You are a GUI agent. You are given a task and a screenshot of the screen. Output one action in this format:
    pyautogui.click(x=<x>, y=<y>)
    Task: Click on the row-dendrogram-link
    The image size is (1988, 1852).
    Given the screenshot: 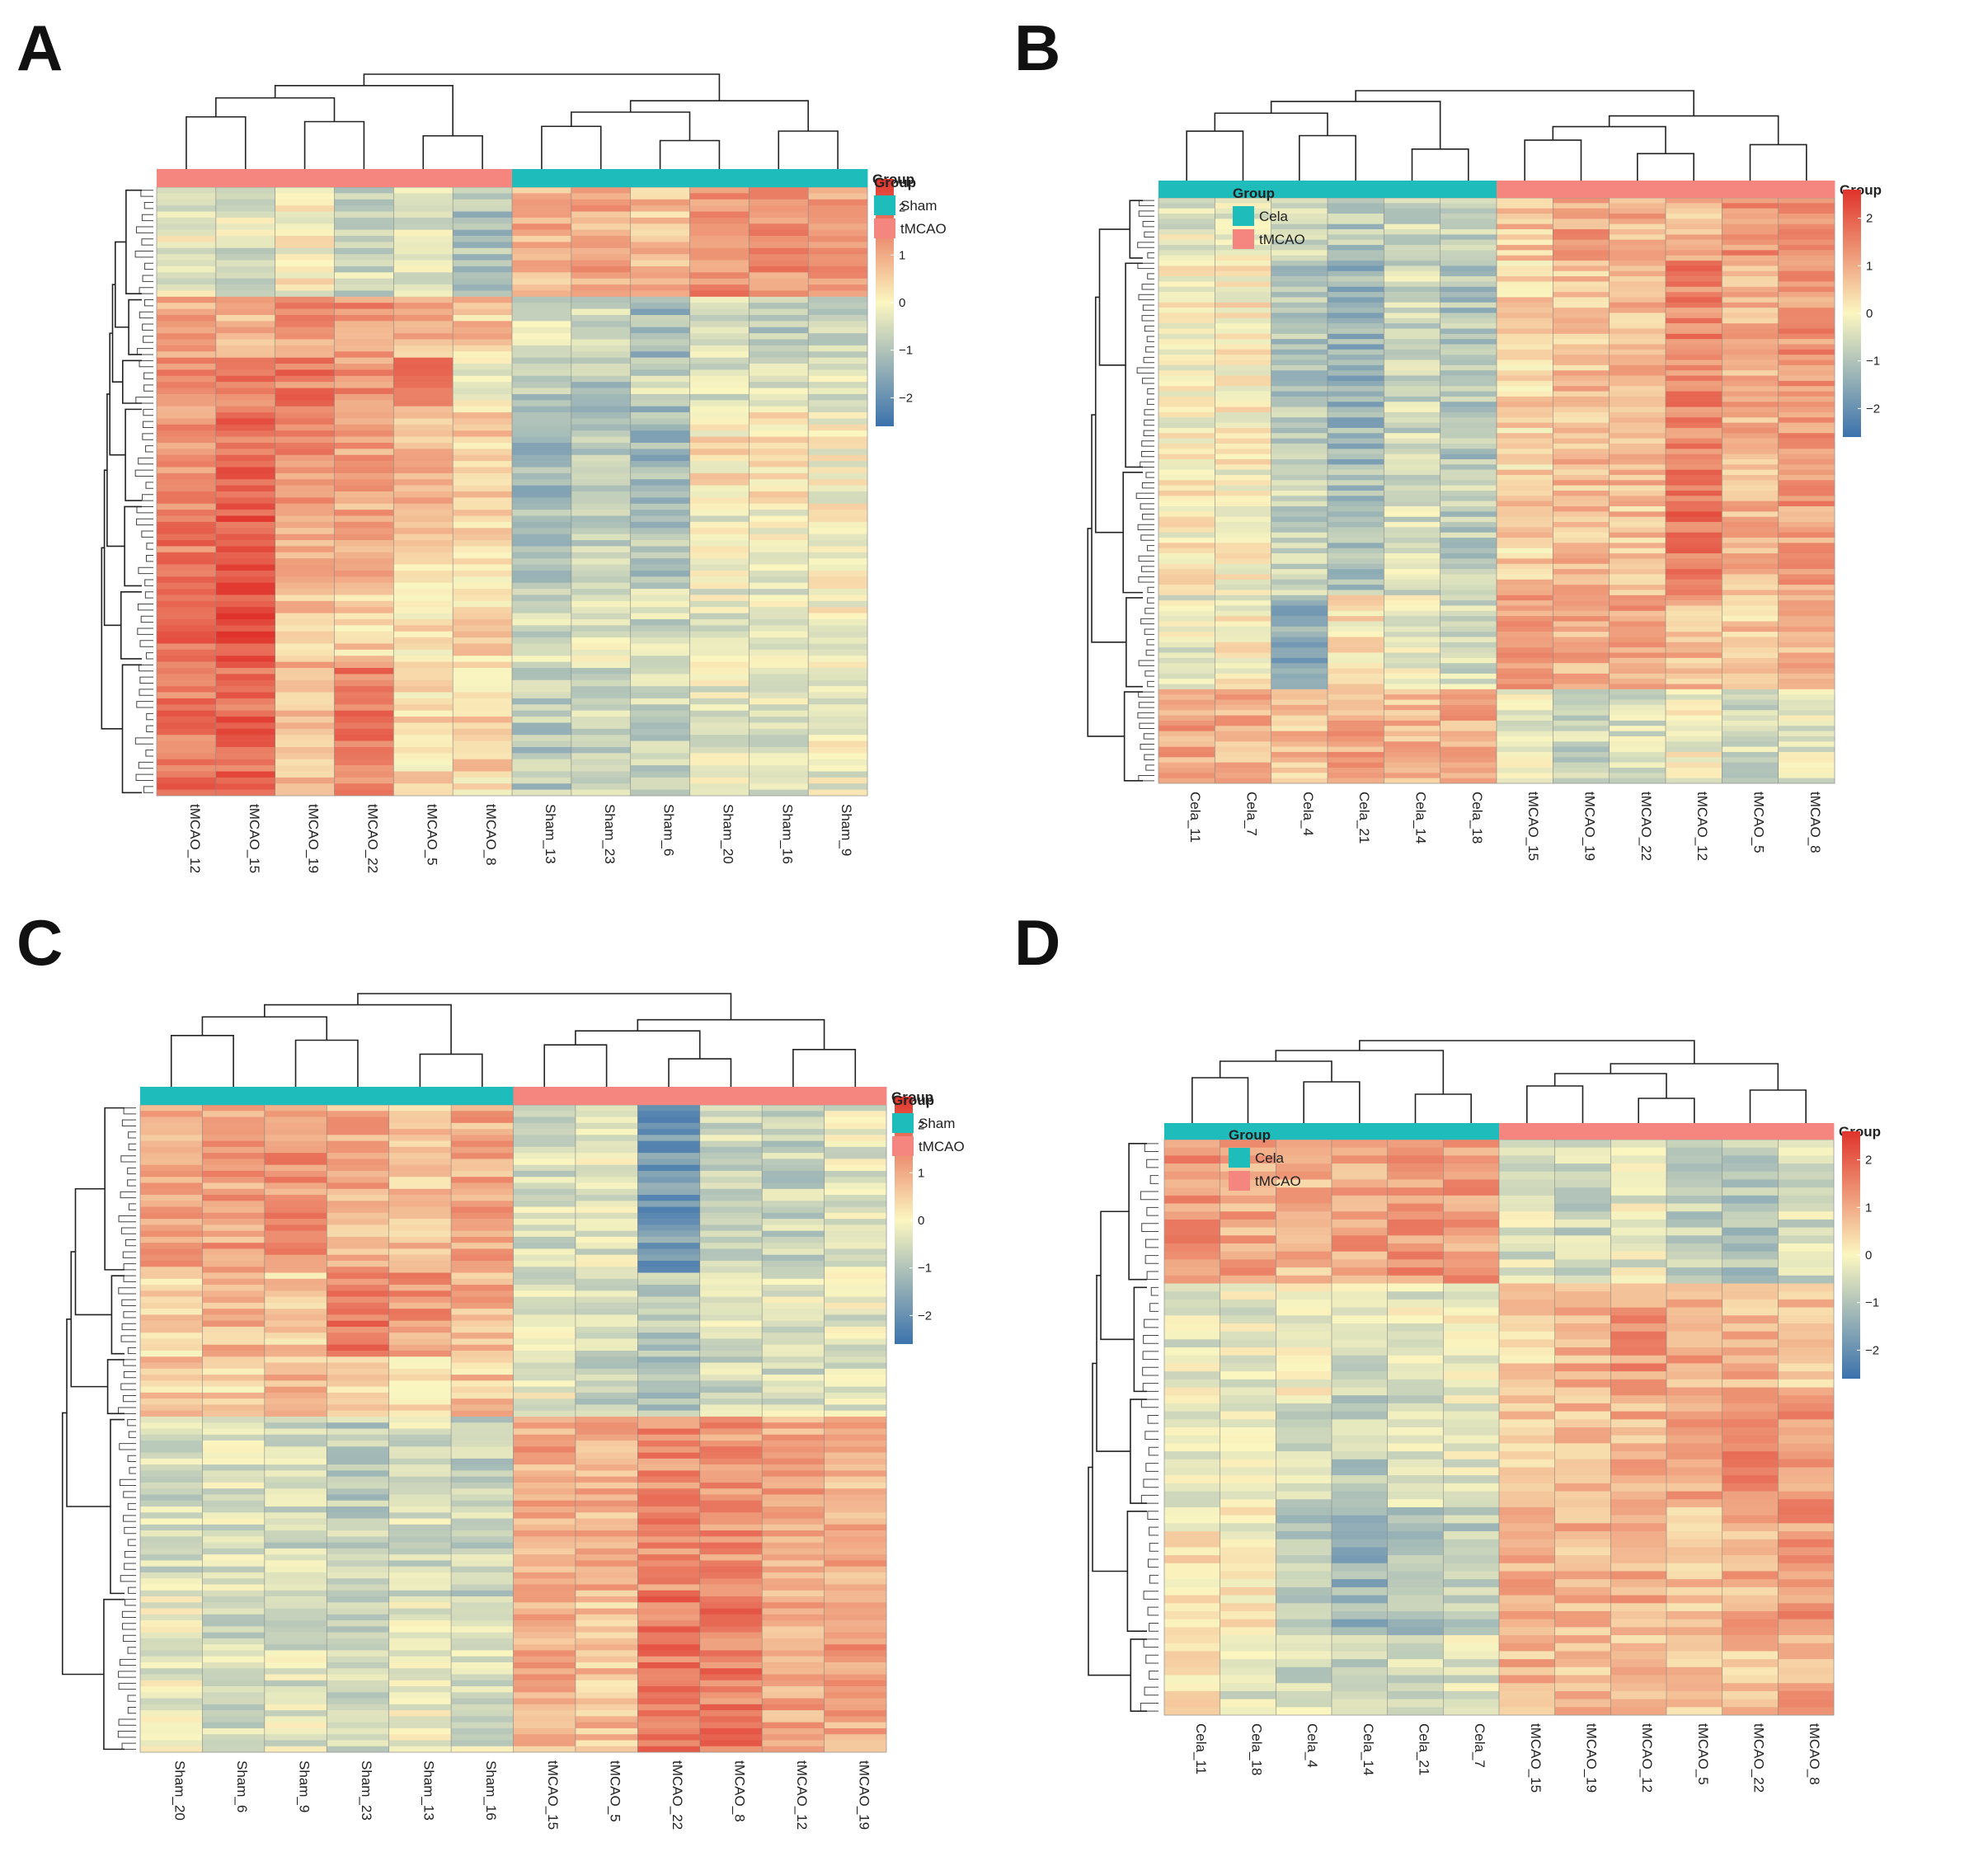 What is the action you would take?
    pyautogui.click(x=129, y=1314)
    